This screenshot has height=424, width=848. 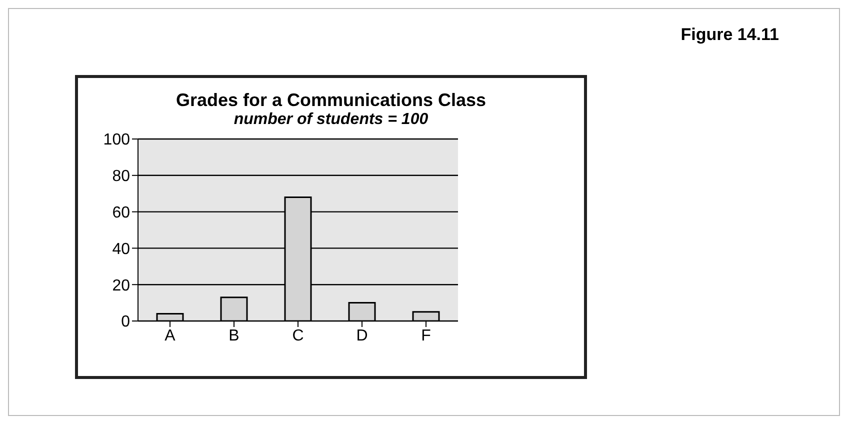 I want to click on x-tick-label: B, so click(x=234, y=335).